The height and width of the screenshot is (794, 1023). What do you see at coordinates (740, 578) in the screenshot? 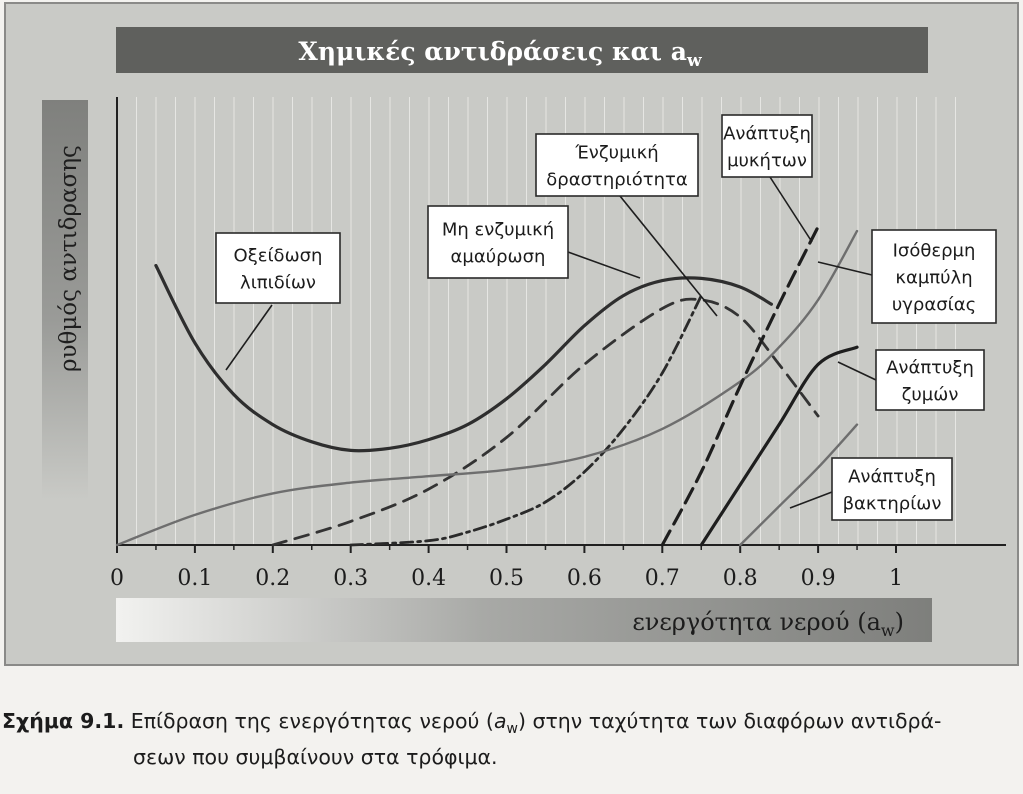
I see `x-tick-label: 0.8` at bounding box center [740, 578].